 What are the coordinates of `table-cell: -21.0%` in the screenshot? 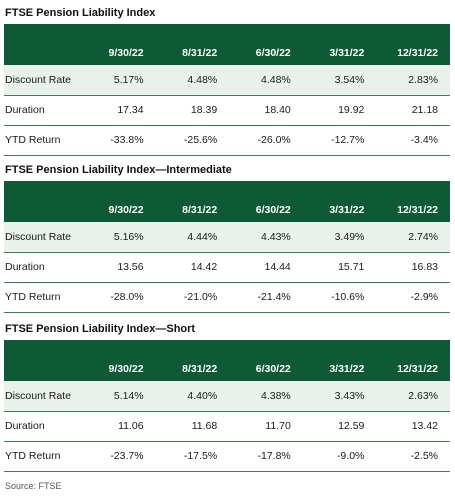 It's located at (200, 297).